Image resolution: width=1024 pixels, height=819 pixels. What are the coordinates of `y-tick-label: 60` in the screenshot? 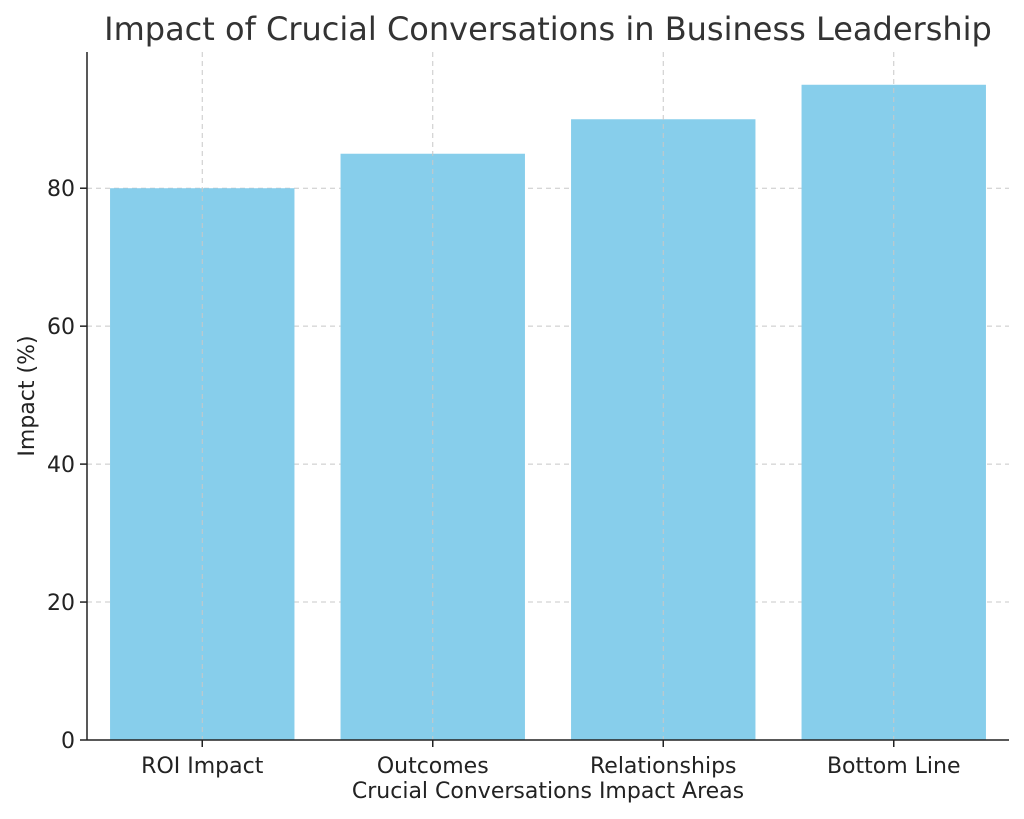 It's located at (61, 327).